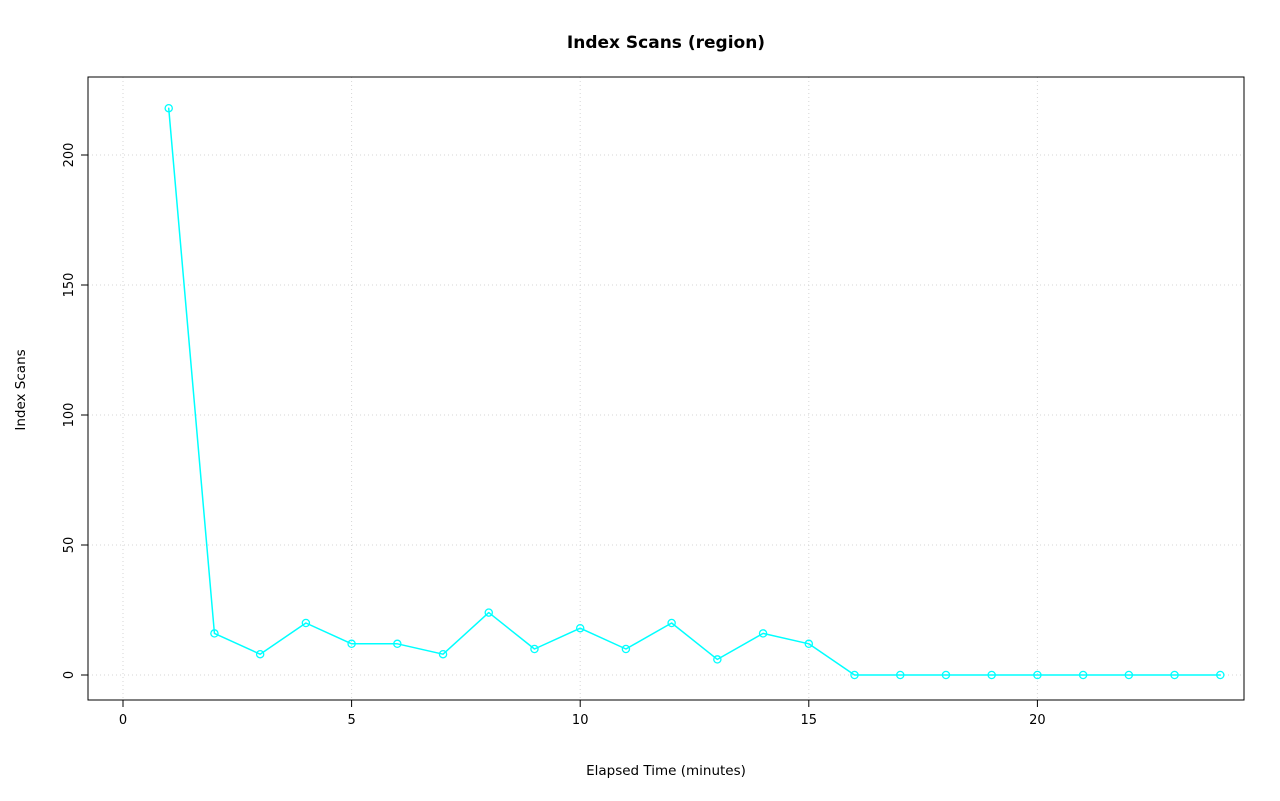 The image size is (1280, 801). What do you see at coordinates (666, 771) in the screenshot?
I see `x-axis-label: Elapsed Time (minutes)` at bounding box center [666, 771].